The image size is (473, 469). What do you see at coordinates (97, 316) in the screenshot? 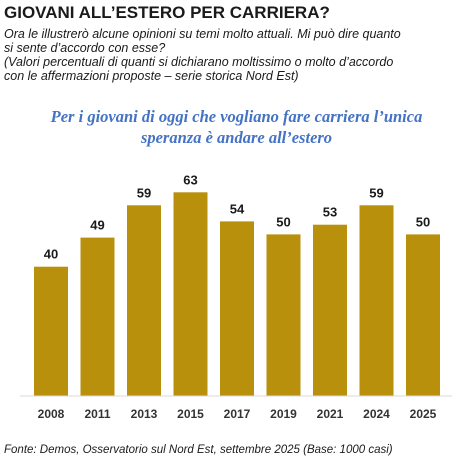
I see `bar-2011` at bounding box center [97, 316].